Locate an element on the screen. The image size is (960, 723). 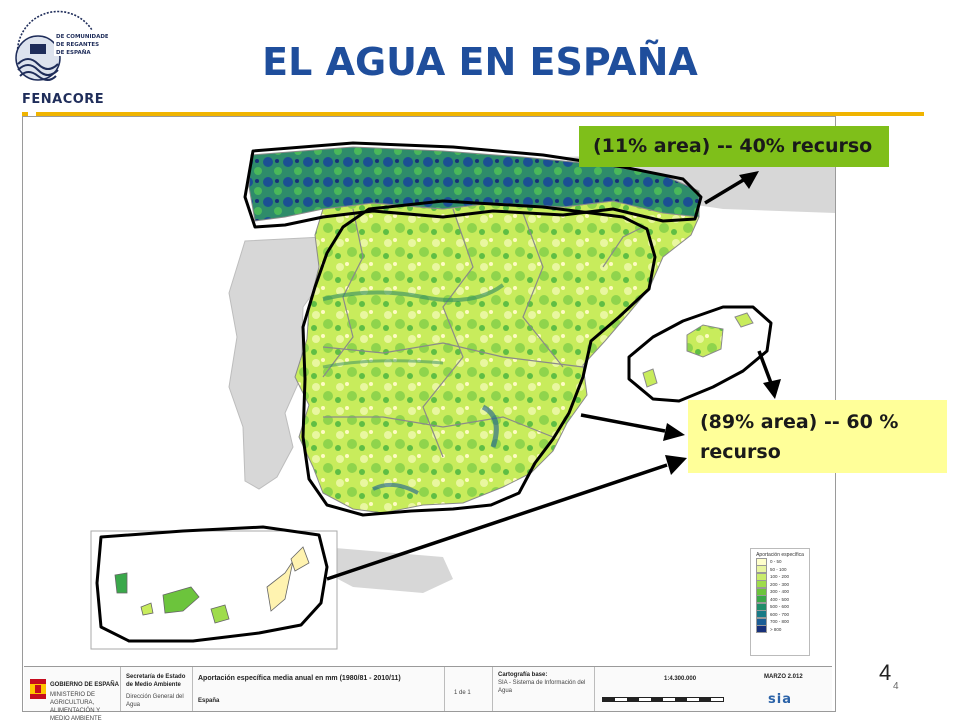
title-rule is located at coordinates (480, 114).